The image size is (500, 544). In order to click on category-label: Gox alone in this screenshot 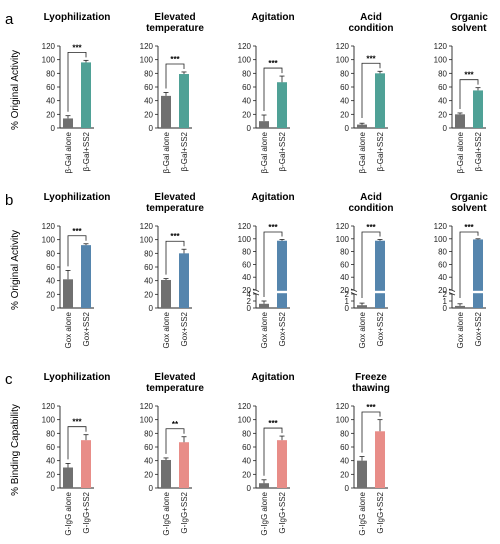, I will do `click(68, 329)`.